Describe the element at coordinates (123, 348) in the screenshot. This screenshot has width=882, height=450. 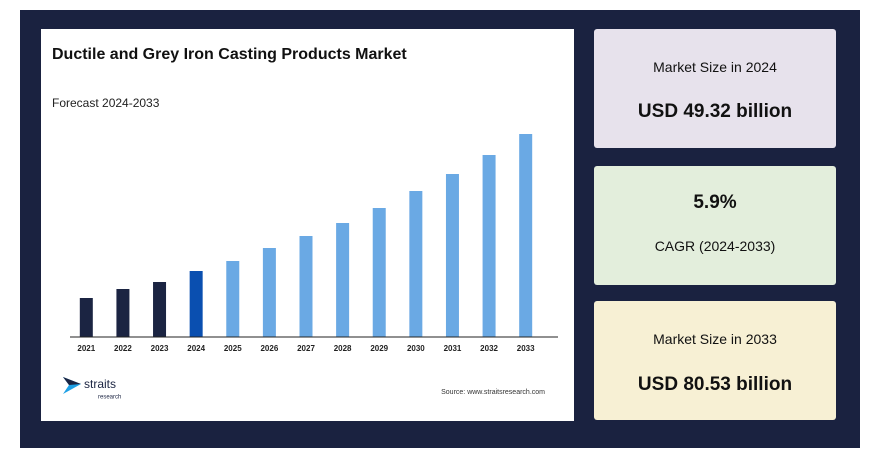
I see `x-tick-label: 2022` at that location.